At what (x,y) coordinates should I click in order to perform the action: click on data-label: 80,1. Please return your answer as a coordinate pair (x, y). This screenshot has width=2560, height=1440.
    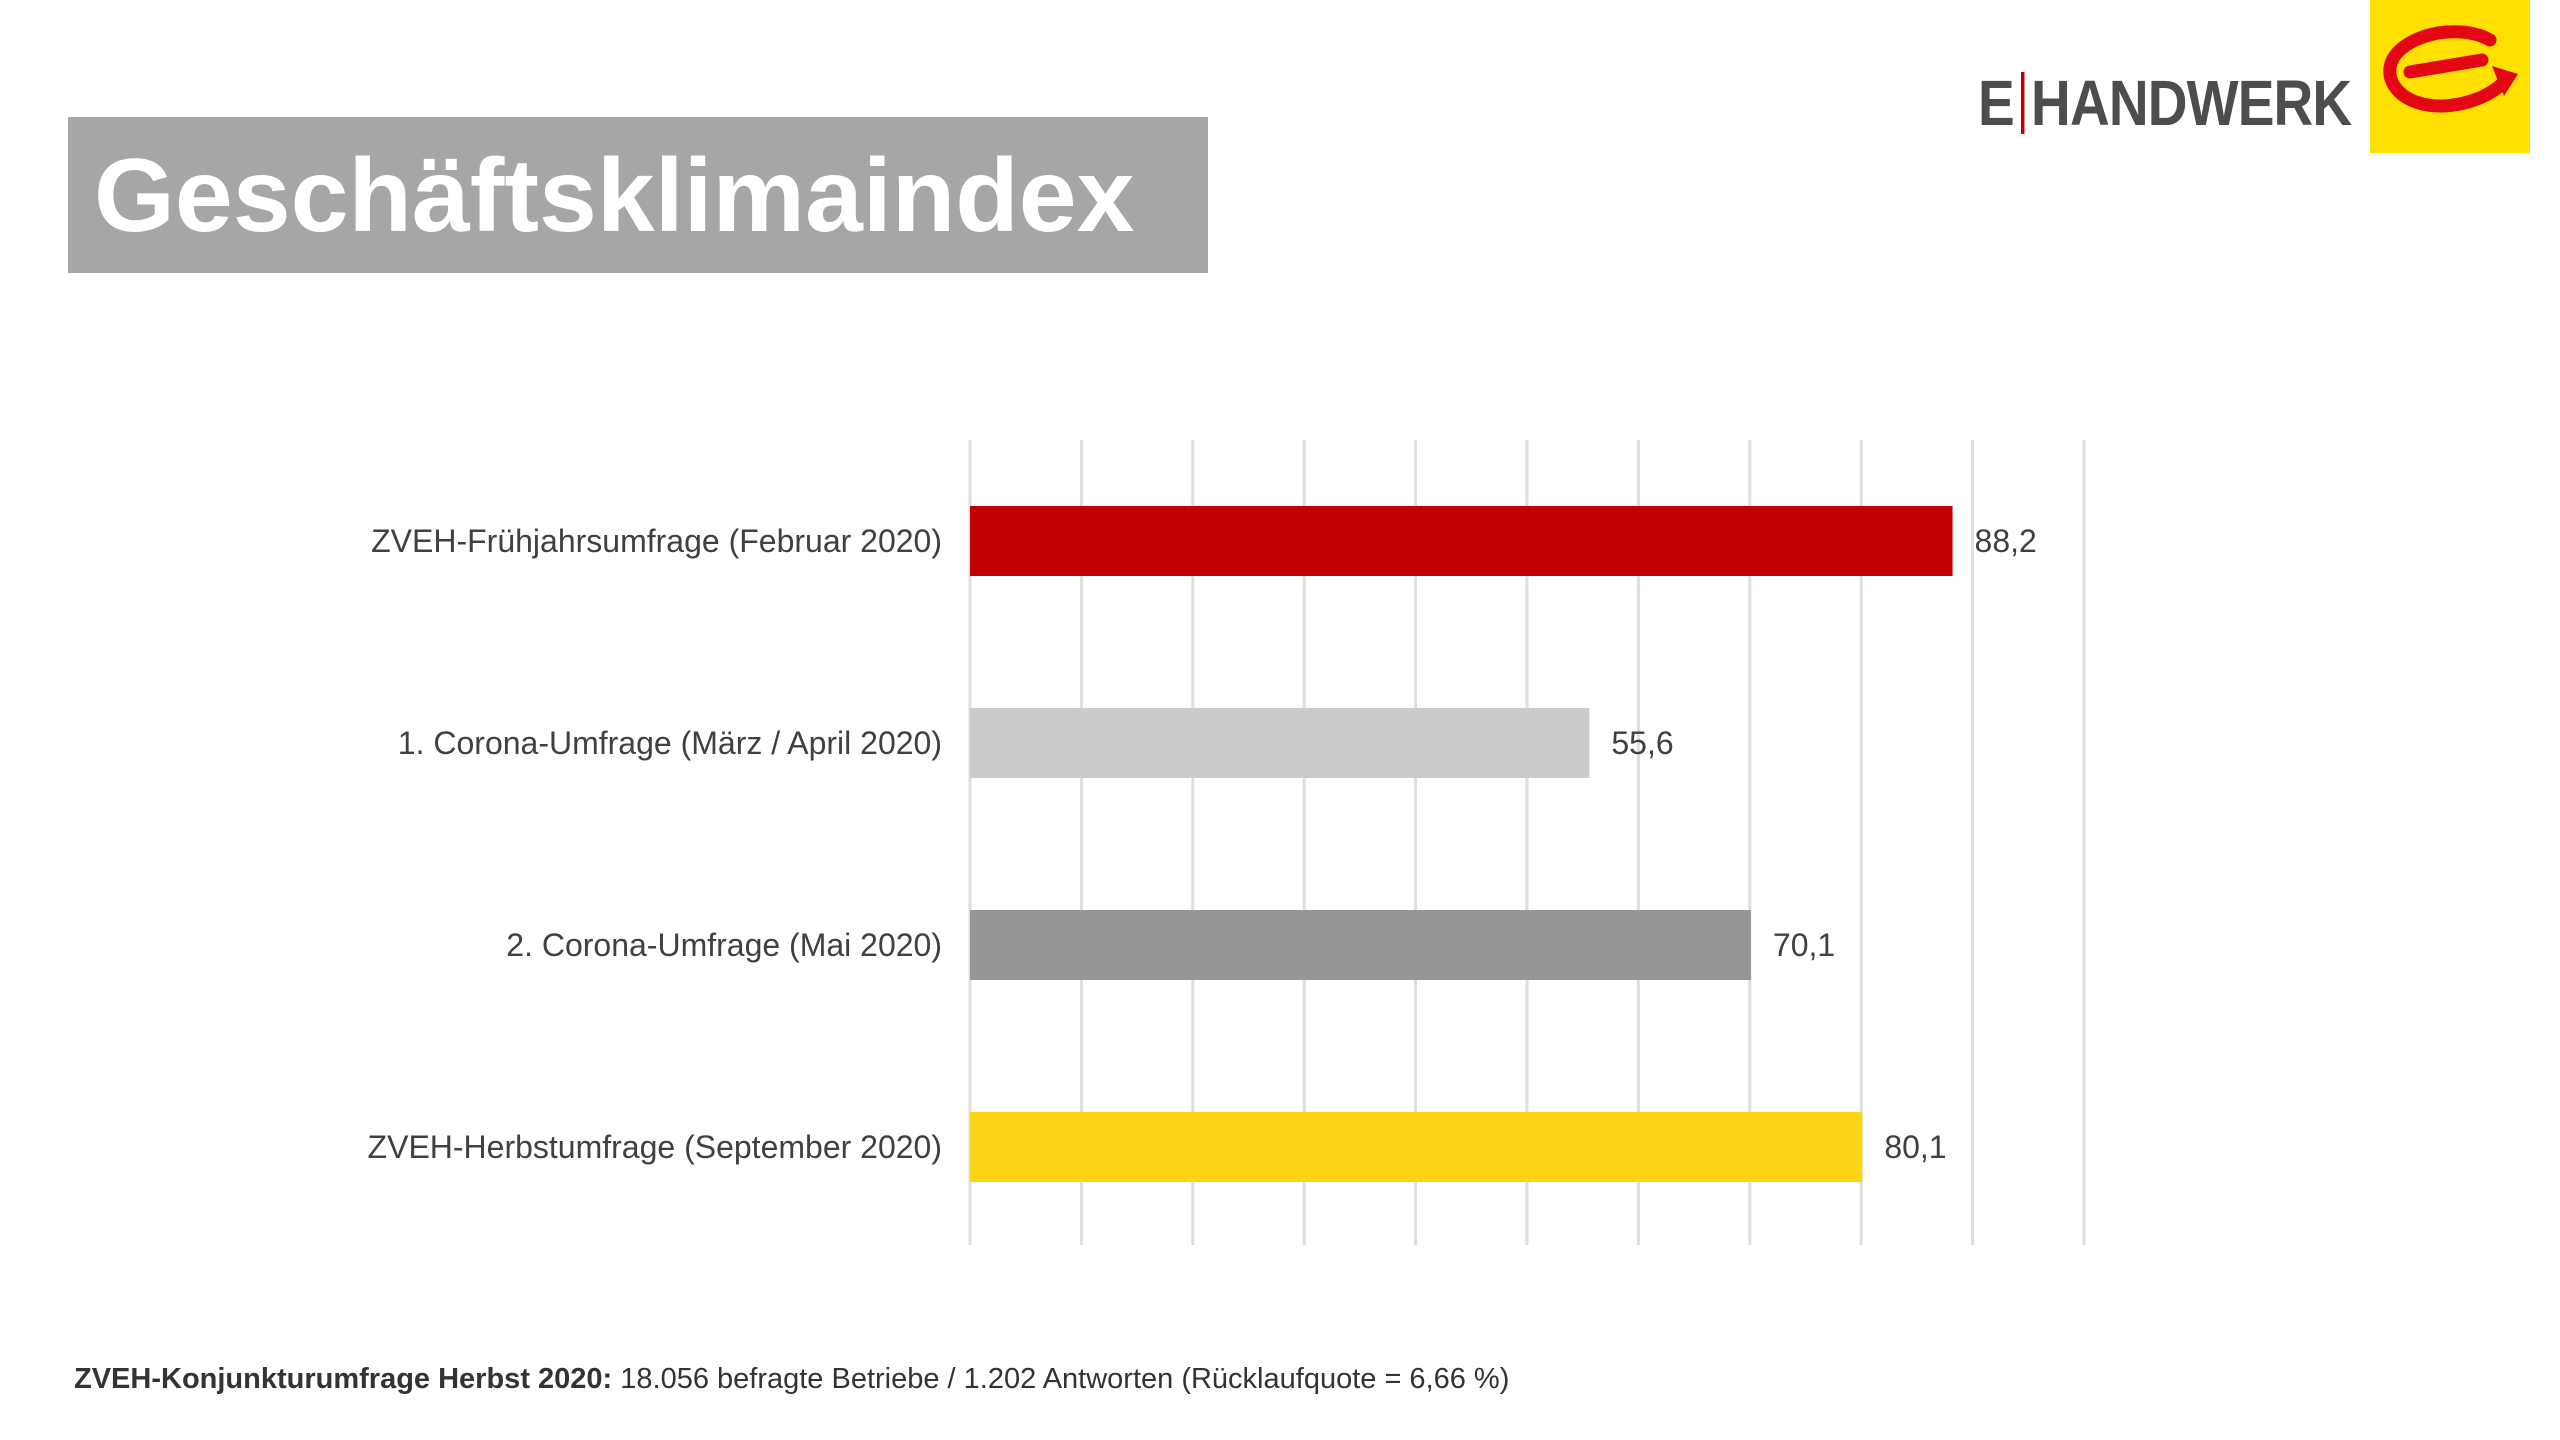
    Looking at the image, I should click on (1915, 1147).